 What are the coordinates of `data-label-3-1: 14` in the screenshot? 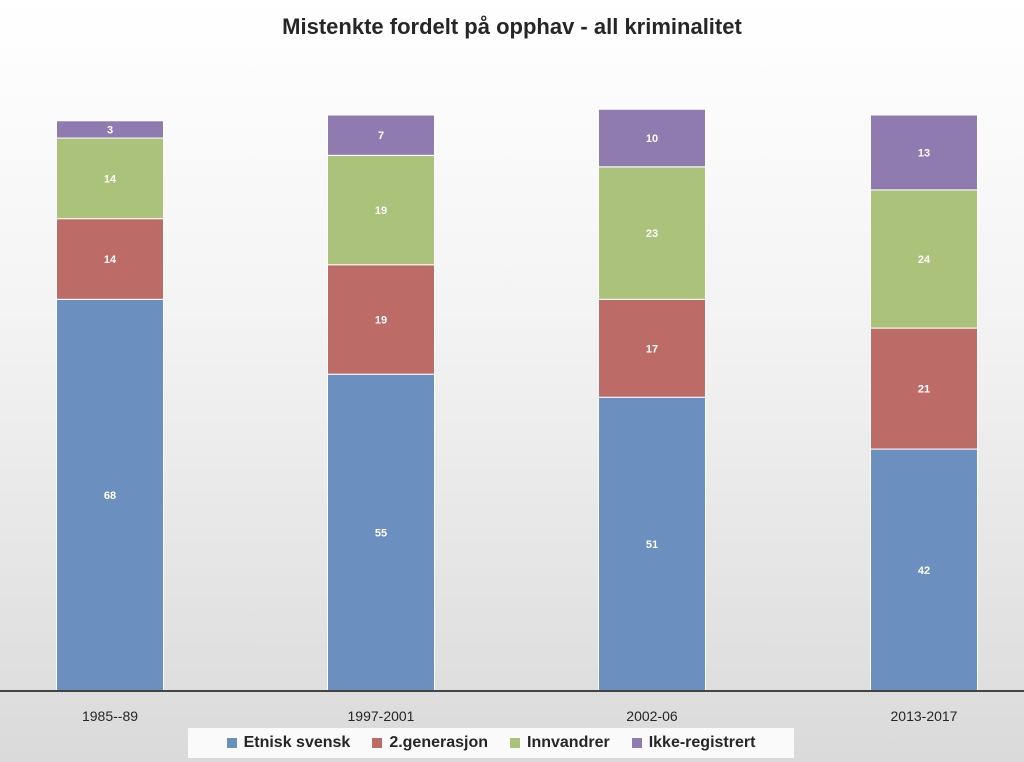 It's located at (110, 179).